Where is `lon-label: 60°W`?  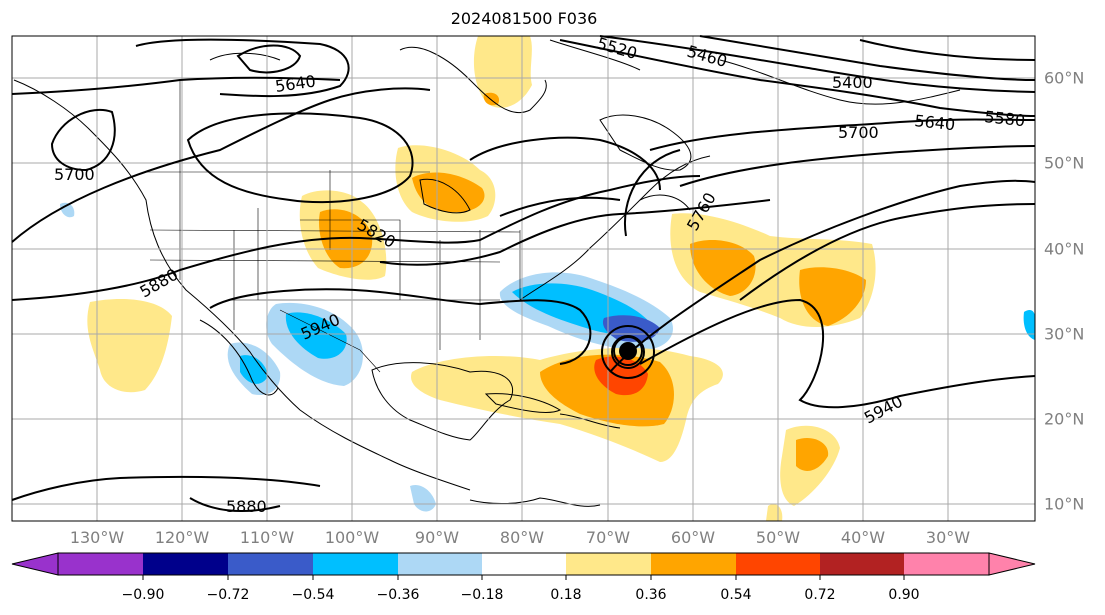 lon-label: 60°W is located at coordinates (693, 537).